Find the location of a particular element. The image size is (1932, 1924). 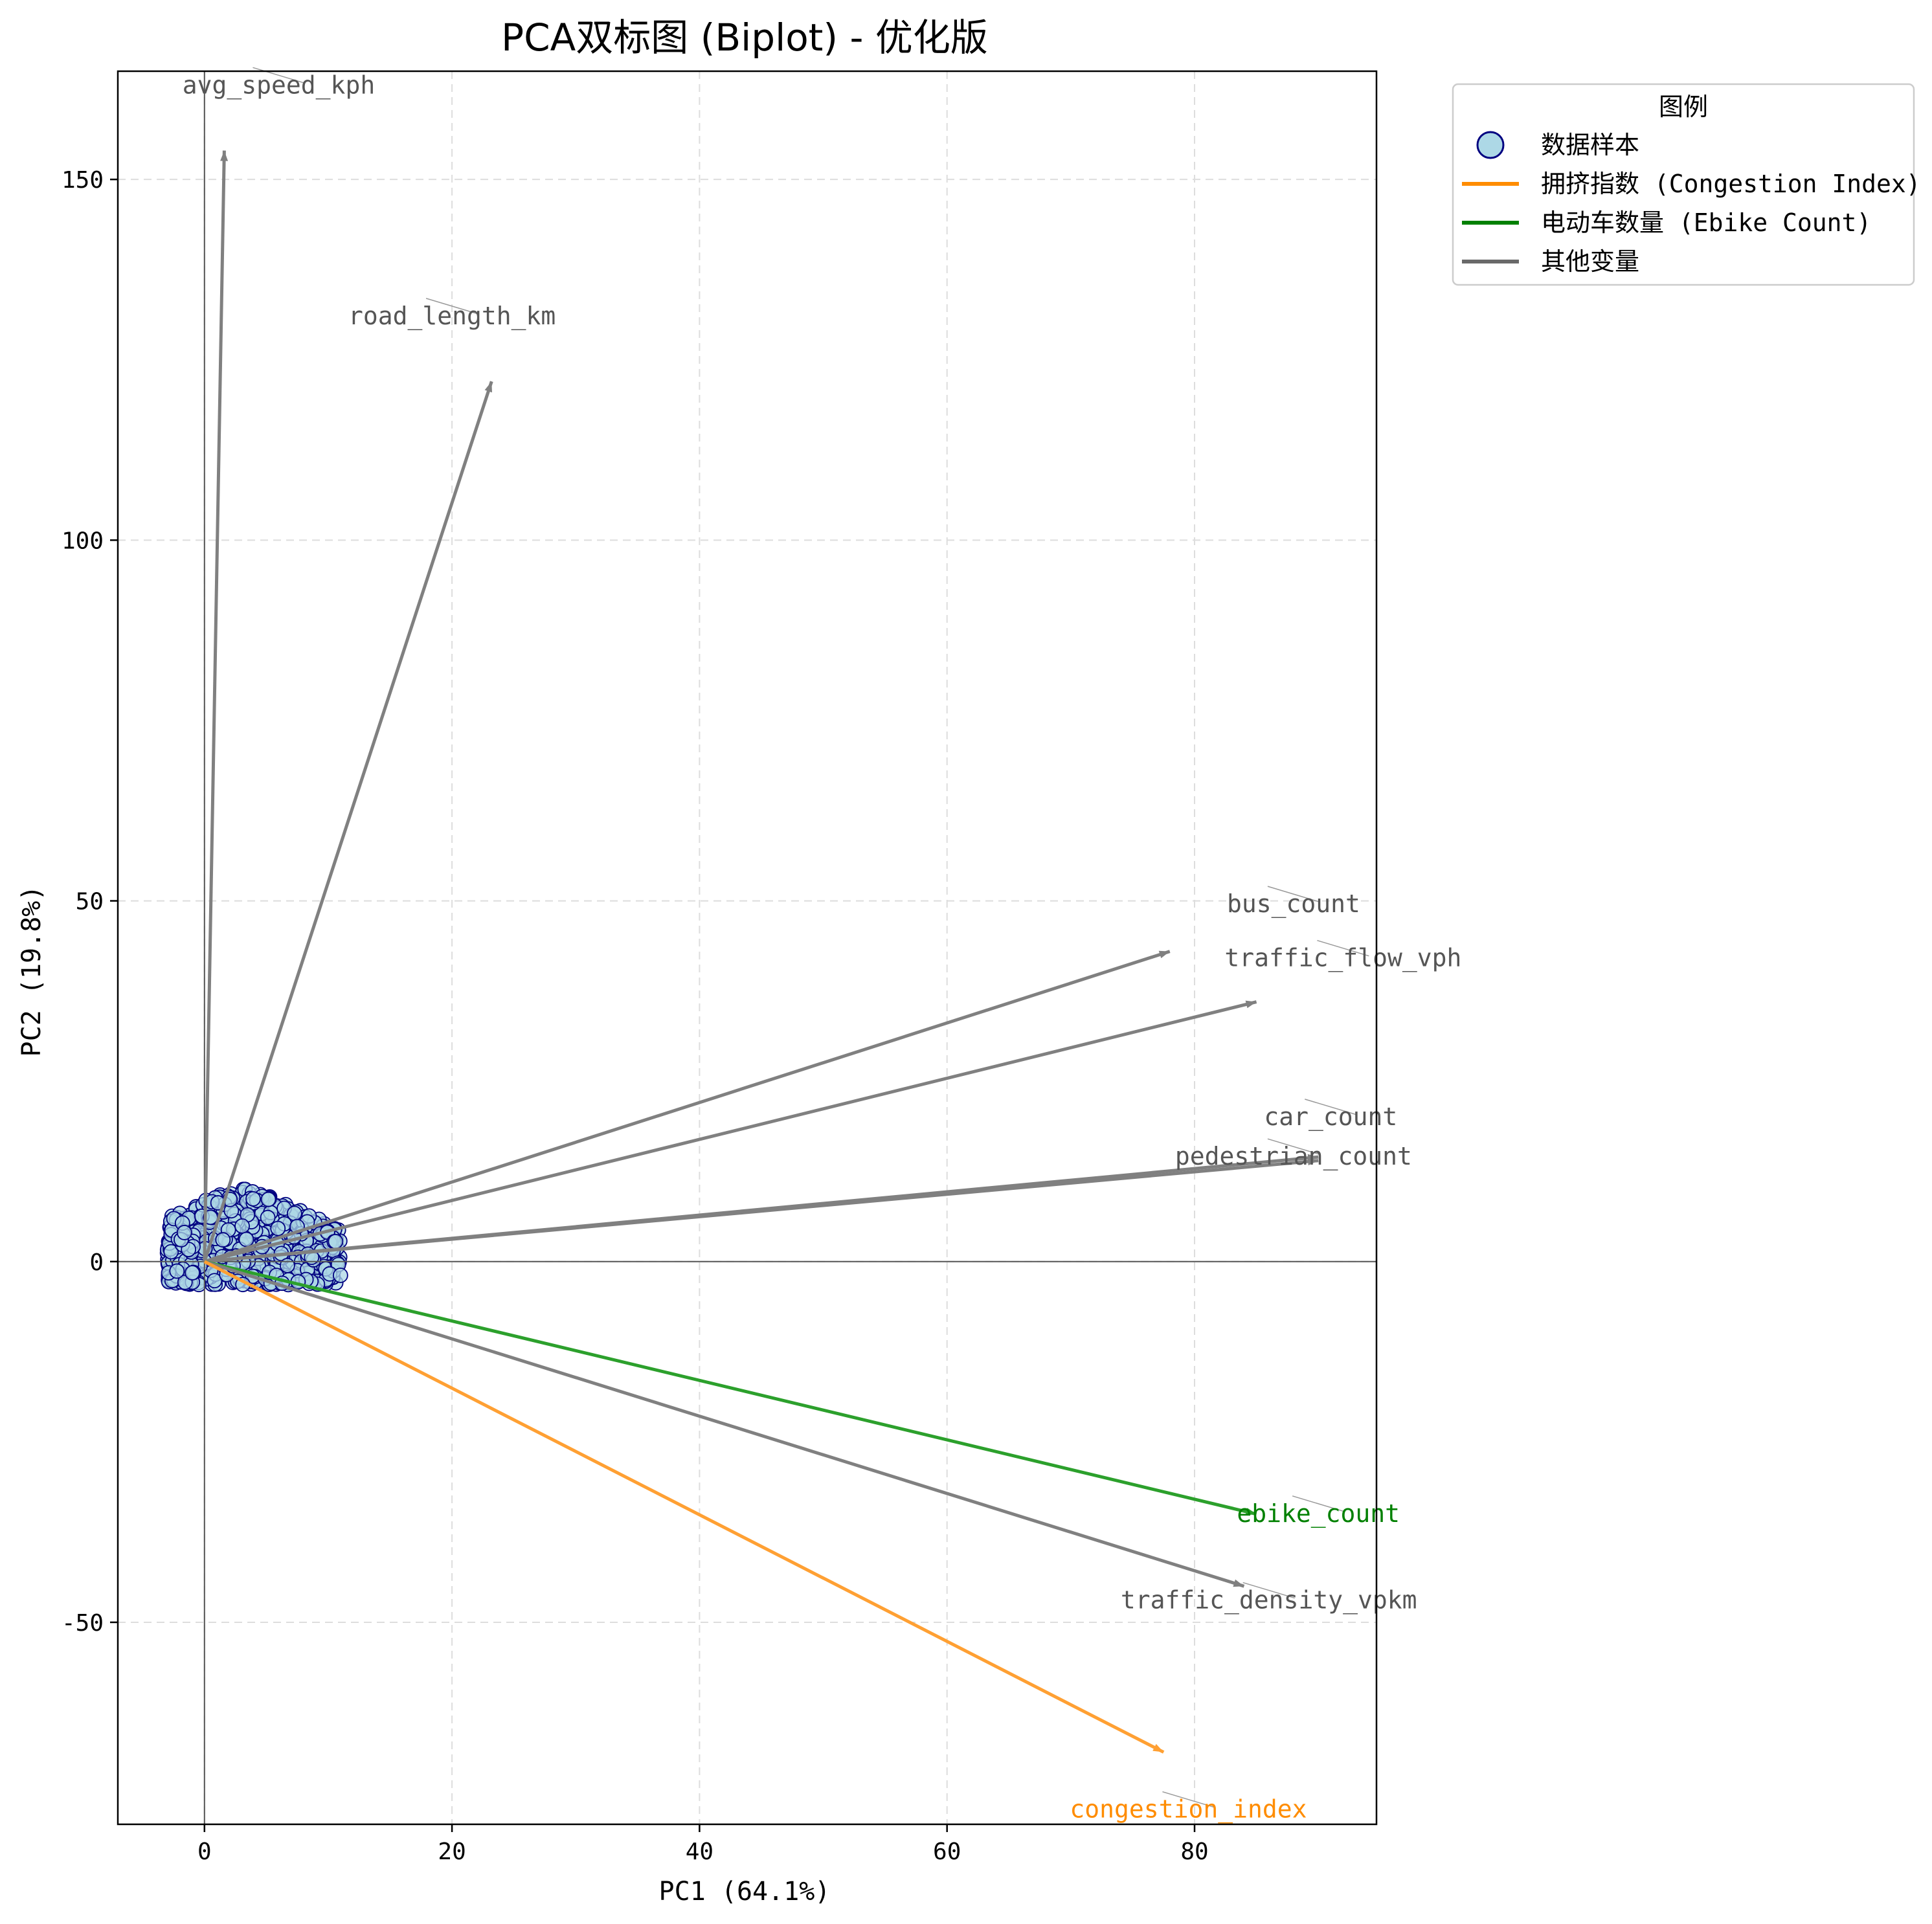

loading-label-congestion_index: congestion_index is located at coordinates (1188, 1809).